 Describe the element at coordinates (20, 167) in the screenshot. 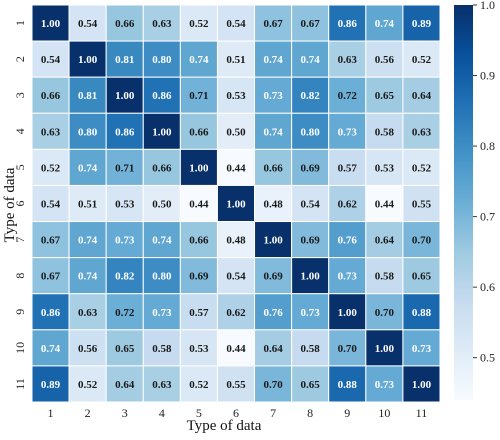

I see `y-tick-label: 5` at that location.